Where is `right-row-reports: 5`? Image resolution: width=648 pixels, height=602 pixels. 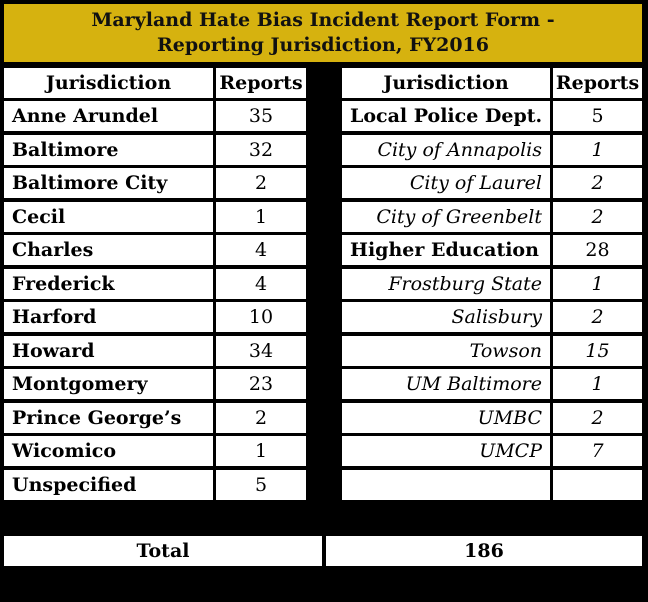
right-row-reports: 5 is located at coordinates (597, 116).